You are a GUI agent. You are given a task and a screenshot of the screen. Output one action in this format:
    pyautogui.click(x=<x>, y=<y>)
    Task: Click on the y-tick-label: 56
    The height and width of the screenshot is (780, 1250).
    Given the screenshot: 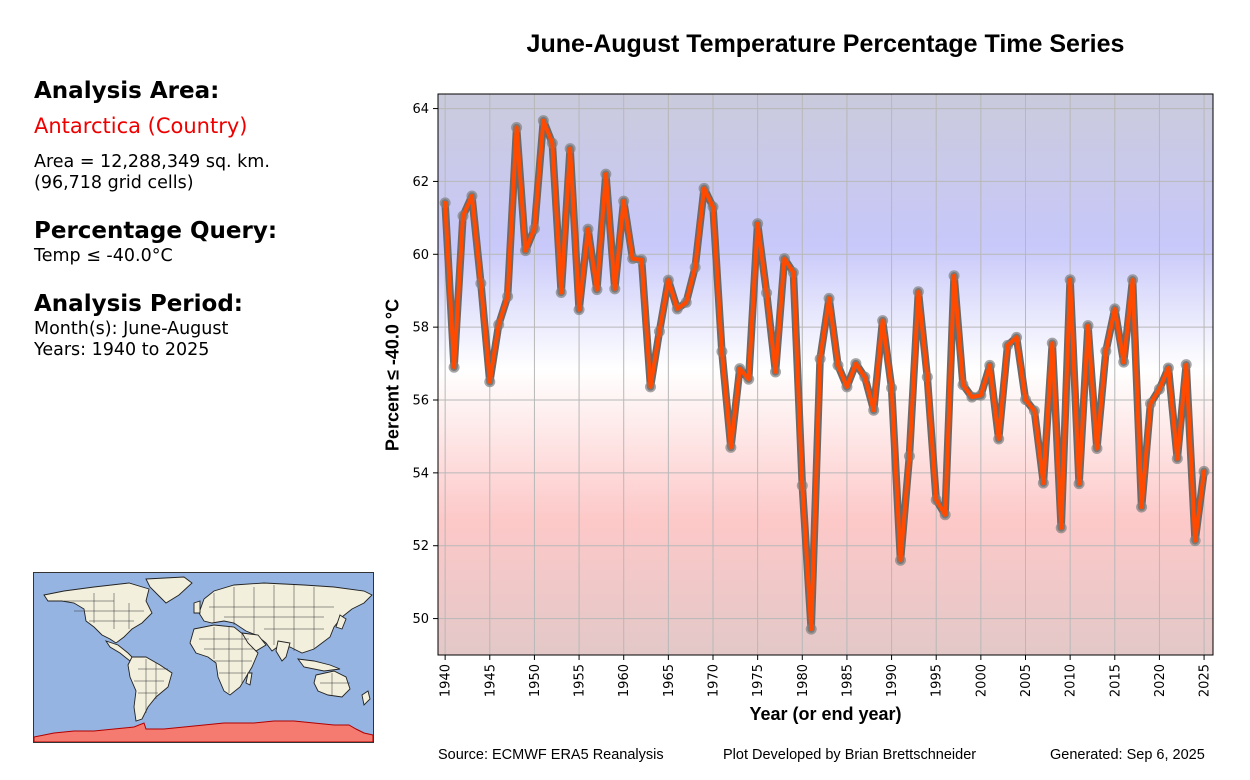 What is the action you would take?
    pyautogui.click(x=420, y=401)
    